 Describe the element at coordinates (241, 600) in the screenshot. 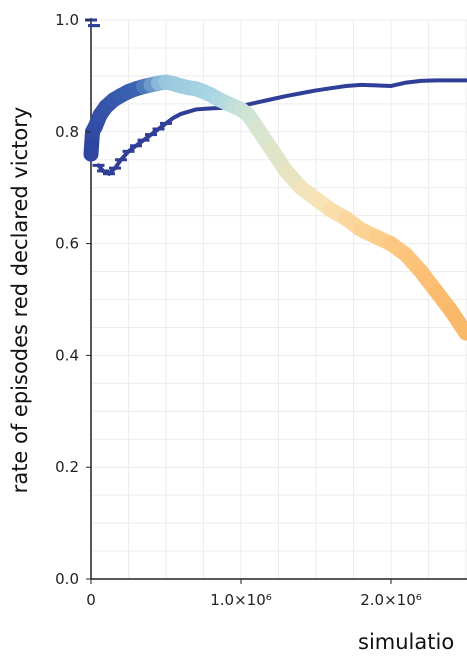

I see `x-tick-label: 1.0×10⁶` at that location.